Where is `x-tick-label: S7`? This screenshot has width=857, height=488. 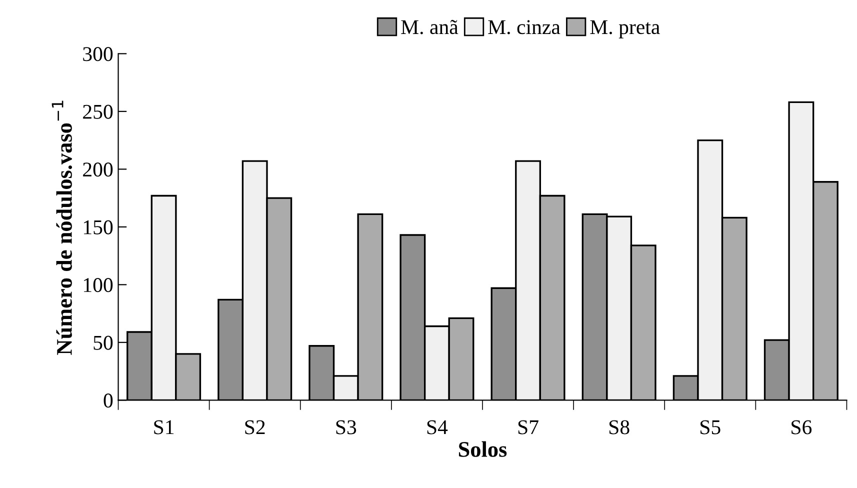 x-tick-label: S7 is located at coordinates (528, 427).